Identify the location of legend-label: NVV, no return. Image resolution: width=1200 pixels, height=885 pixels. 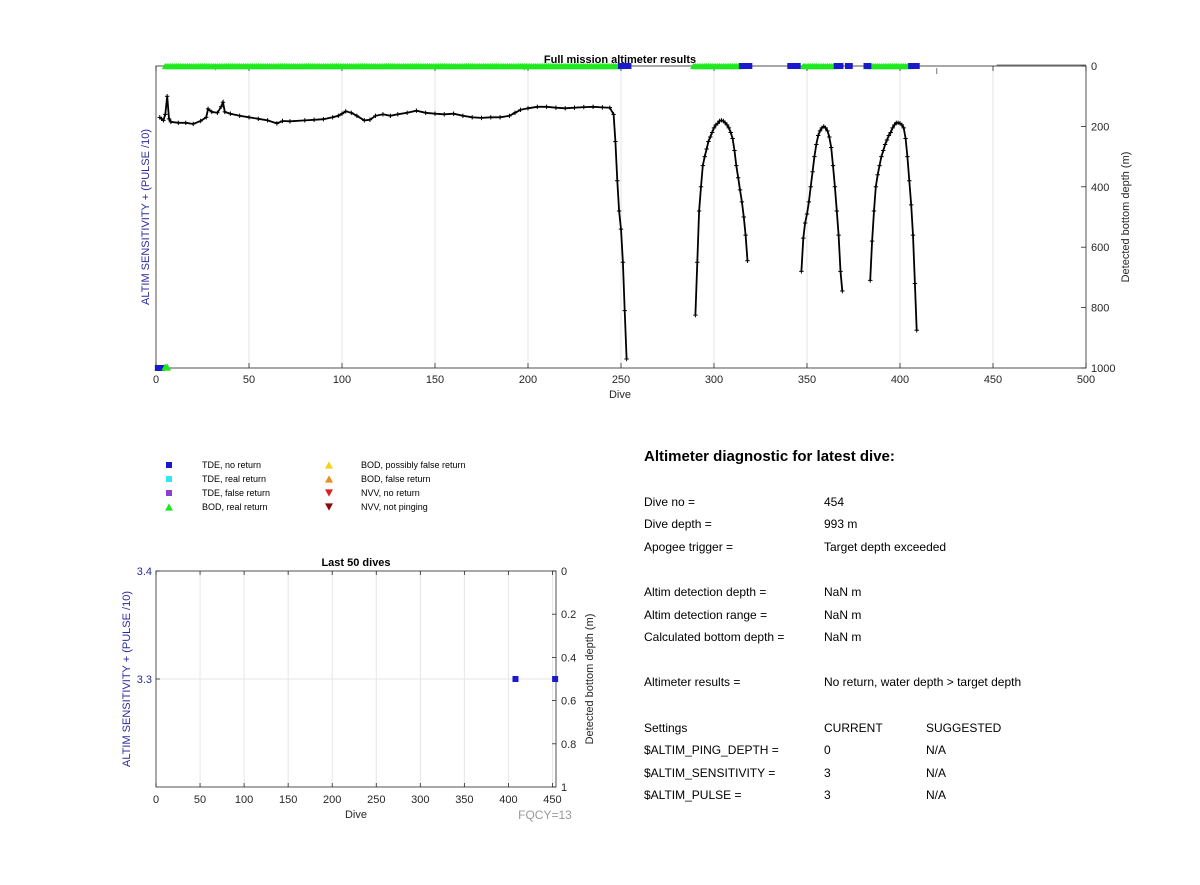
(390, 493).